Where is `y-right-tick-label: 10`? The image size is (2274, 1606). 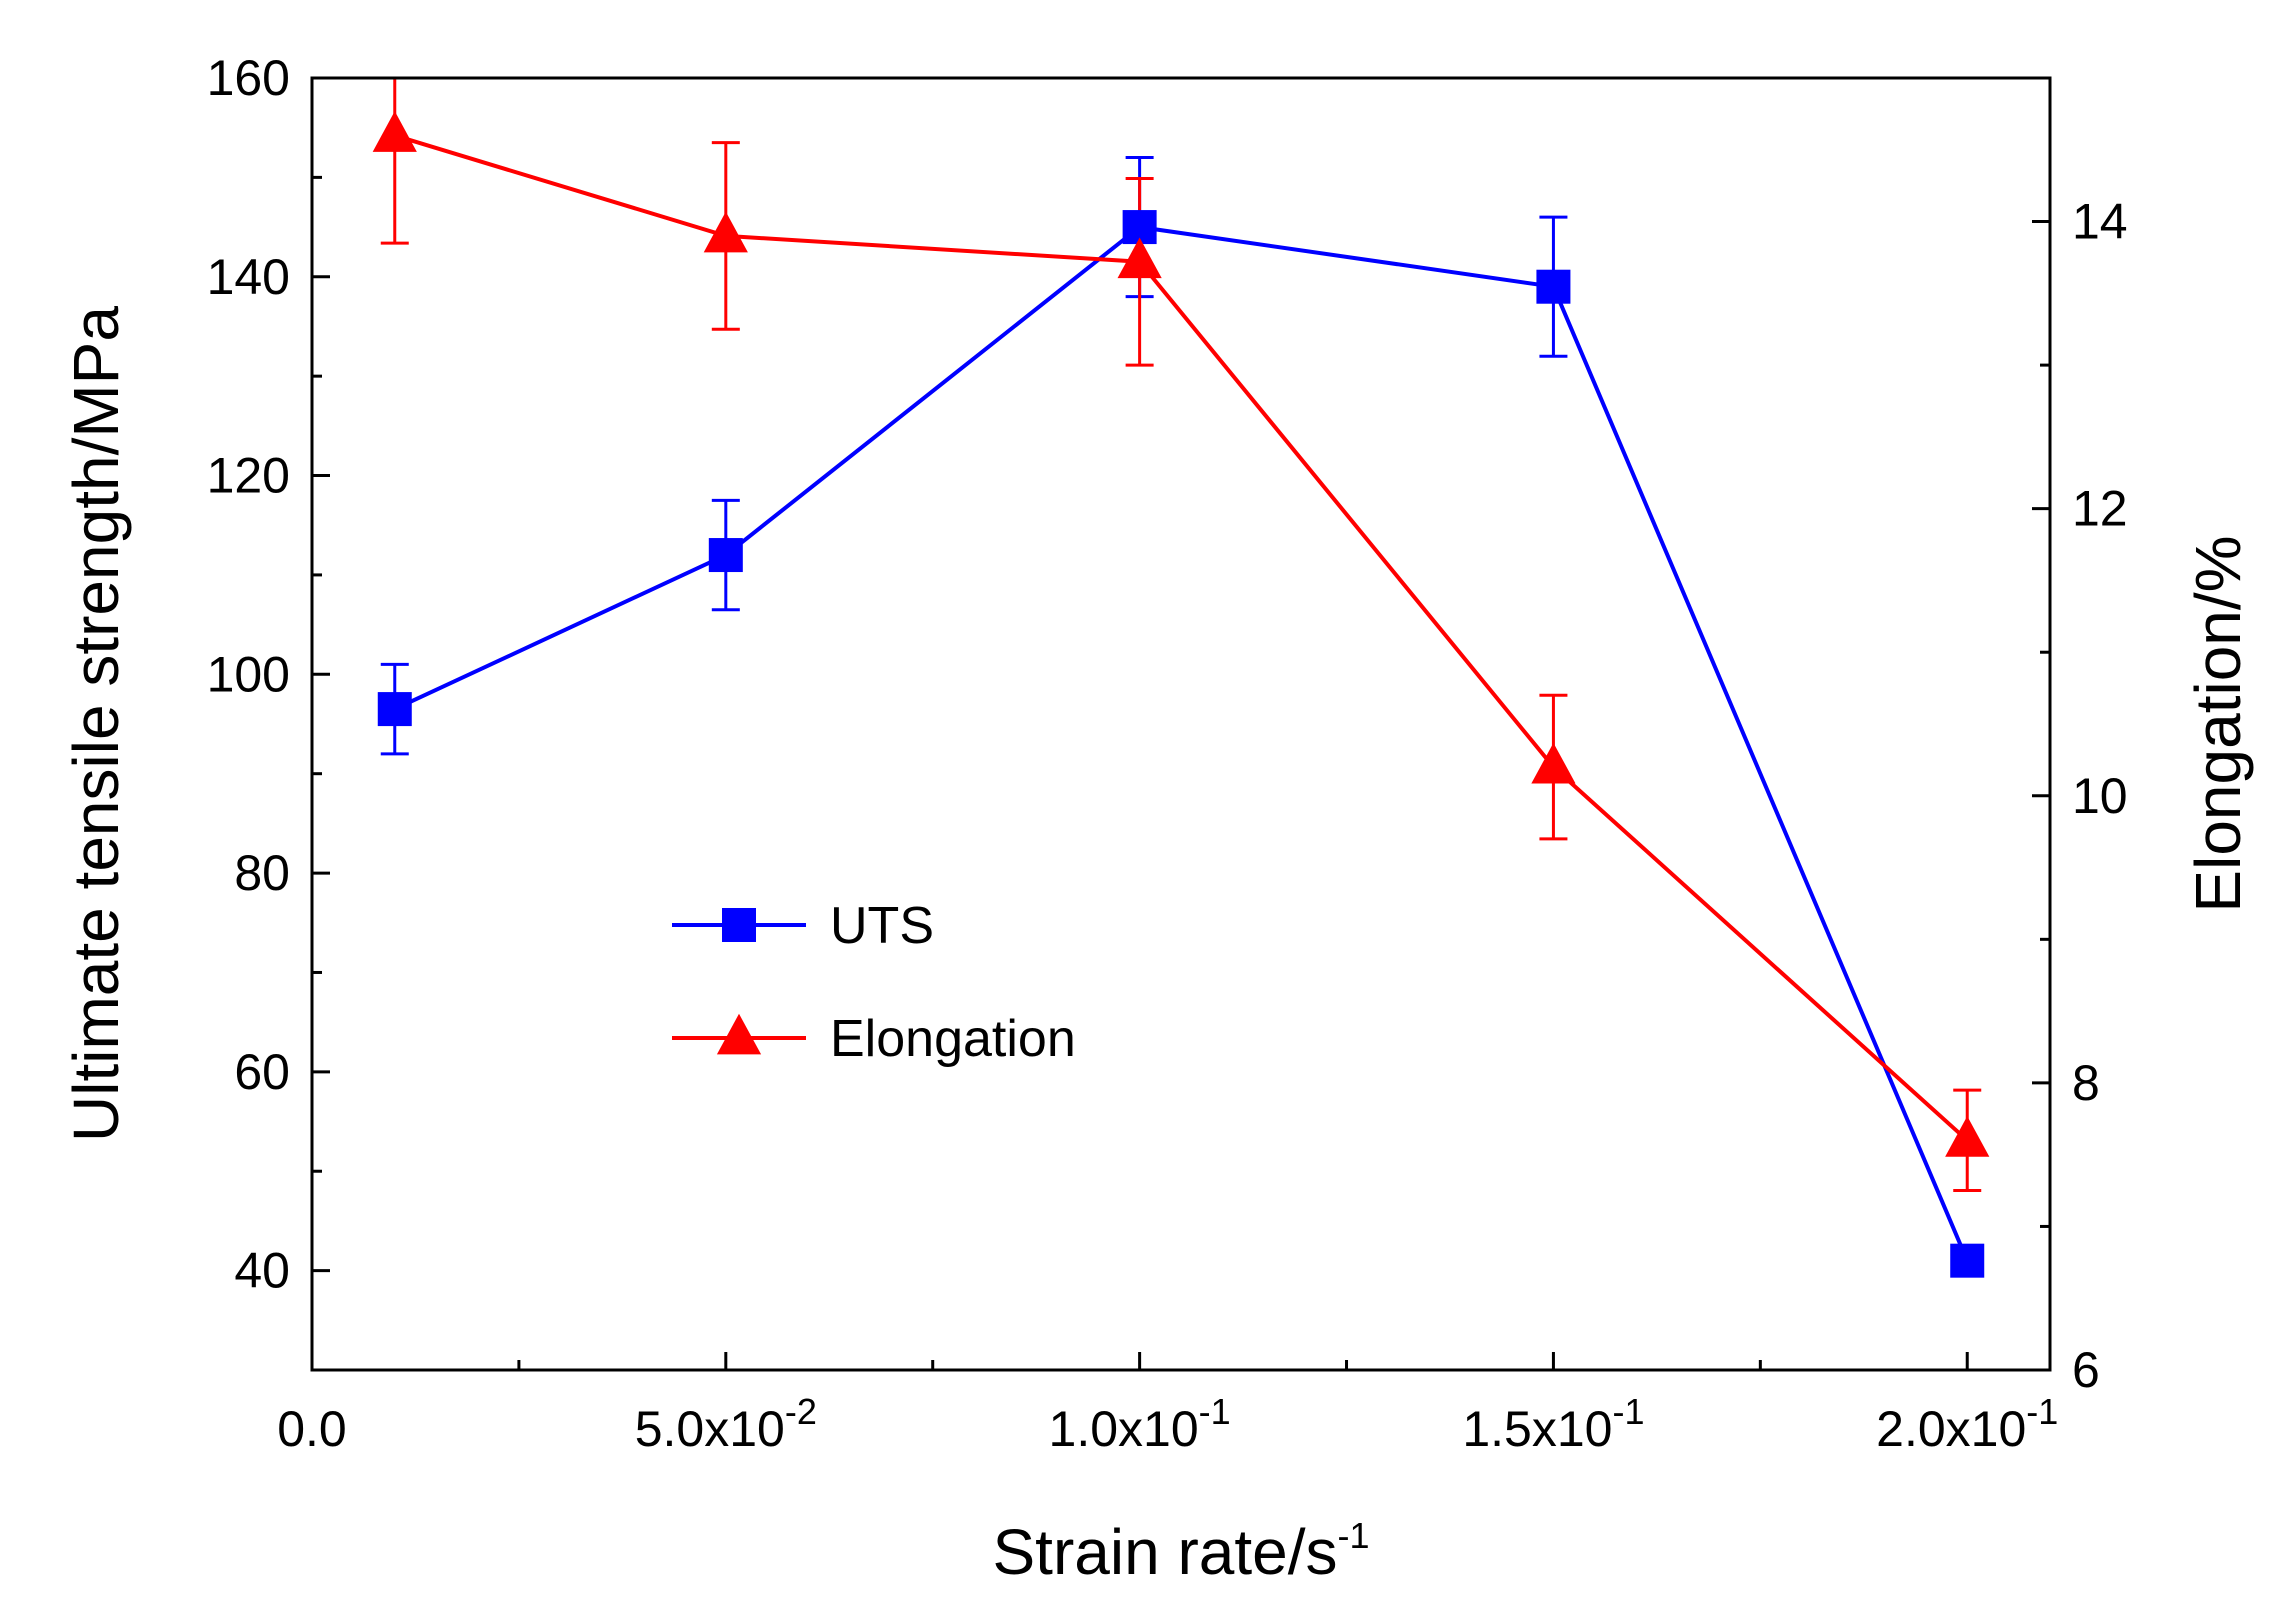
y-right-tick-label: 10 is located at coordinates (2100, 796).